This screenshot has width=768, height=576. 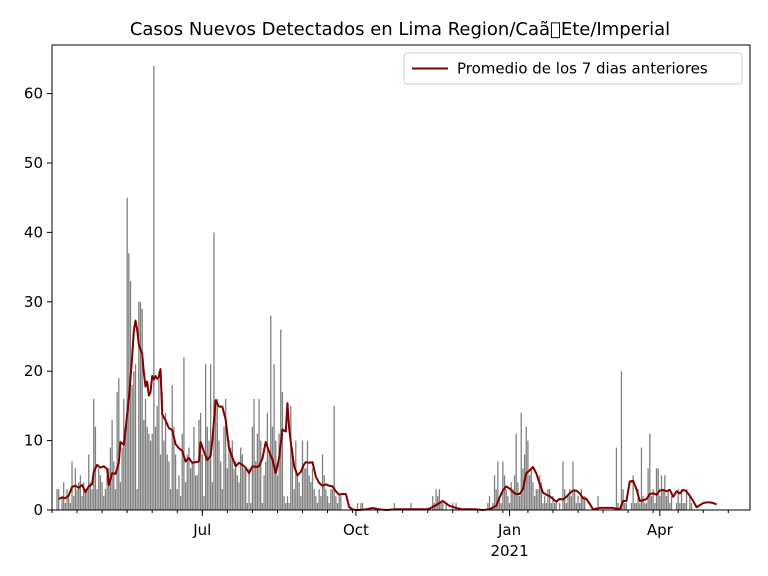 I want to click on y-tick-label: 0, so click(x=38, y=510).